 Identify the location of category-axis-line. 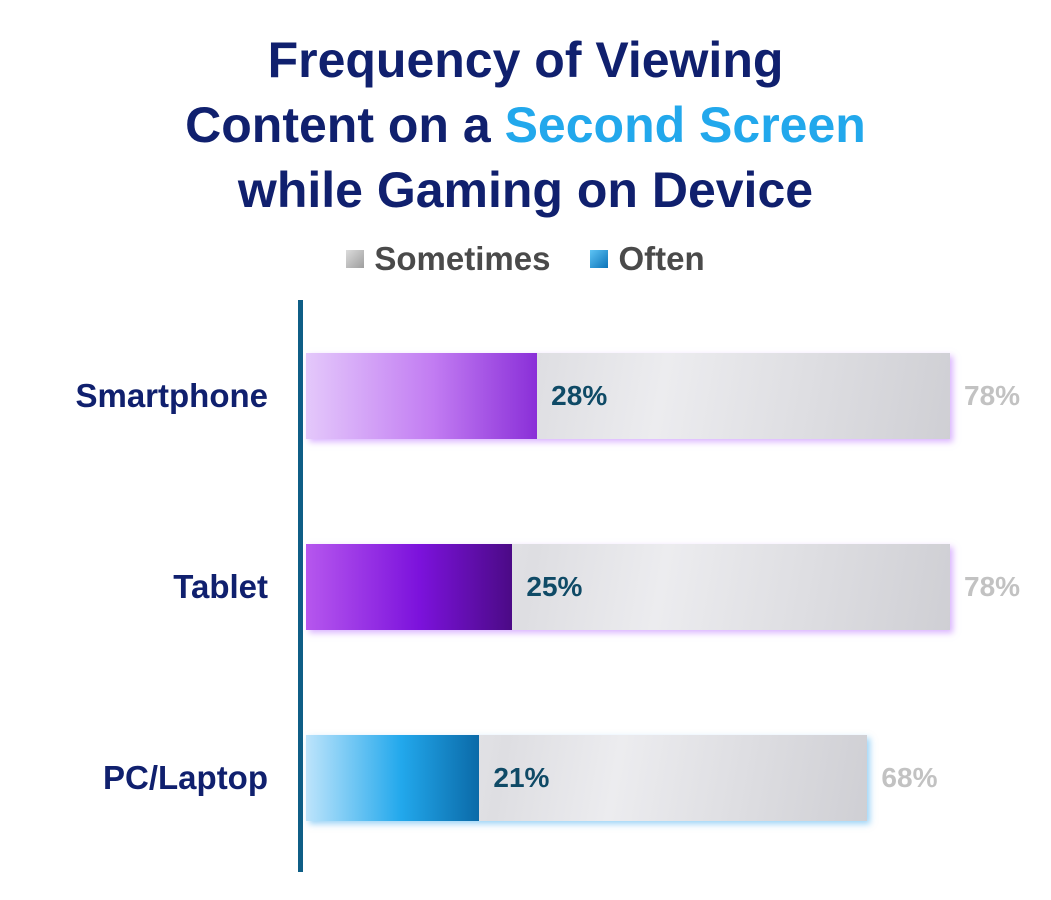
(300, 586).